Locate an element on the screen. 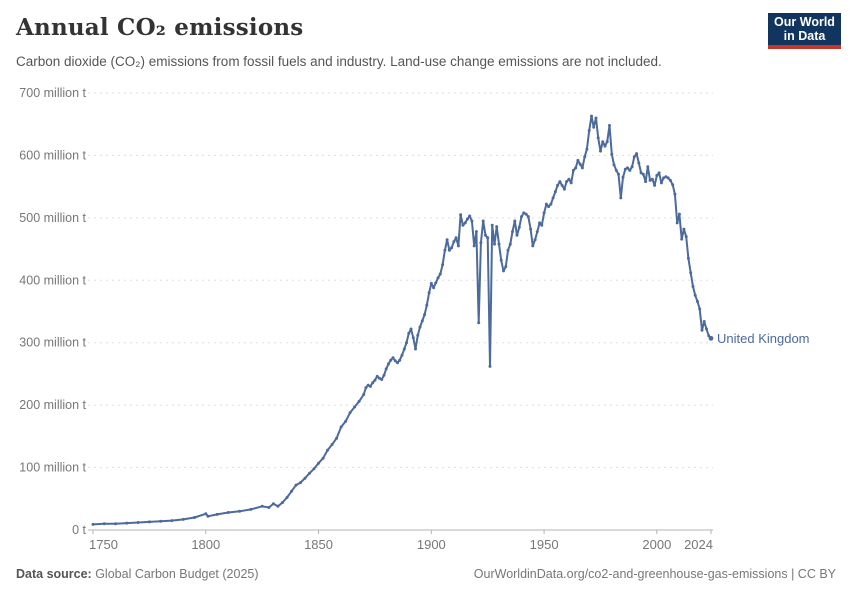 The image size is (850, 600). series-label: United Kingdom is located at coordinates (763, 338).